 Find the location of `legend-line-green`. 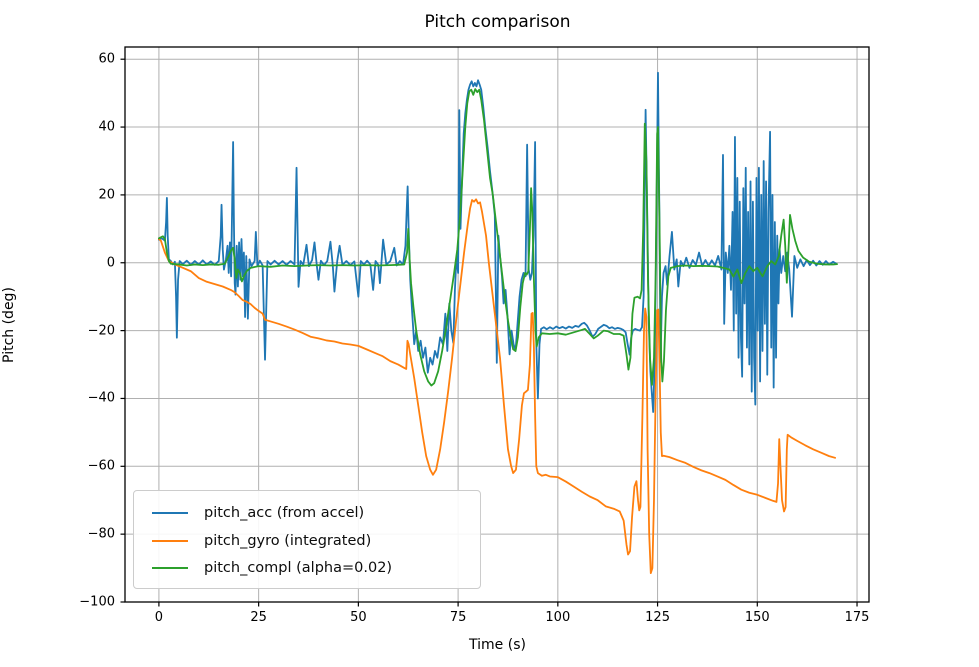

legend-line-green is located at coordinates (170, 568).